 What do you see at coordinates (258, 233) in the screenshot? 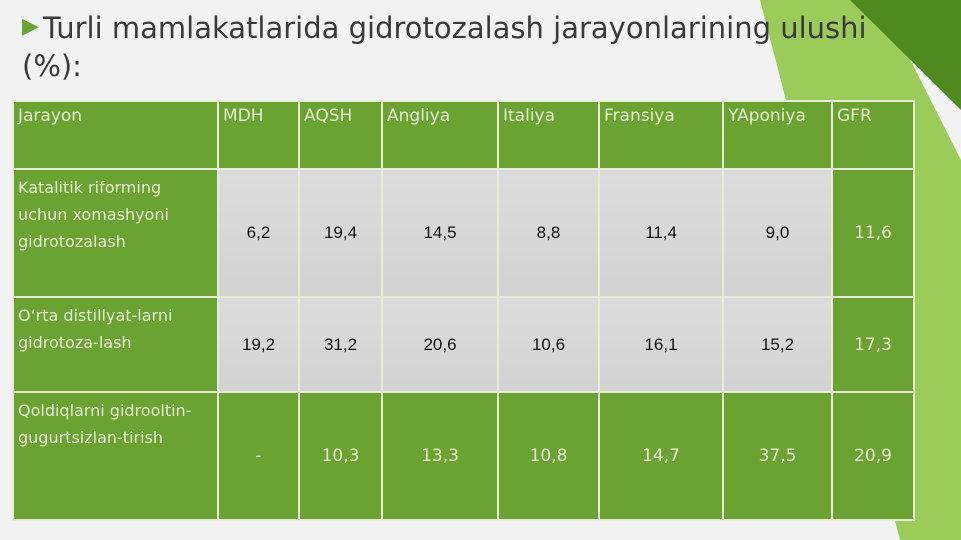
I see `value-cell: 6,2` at bounding box center [258, 233].